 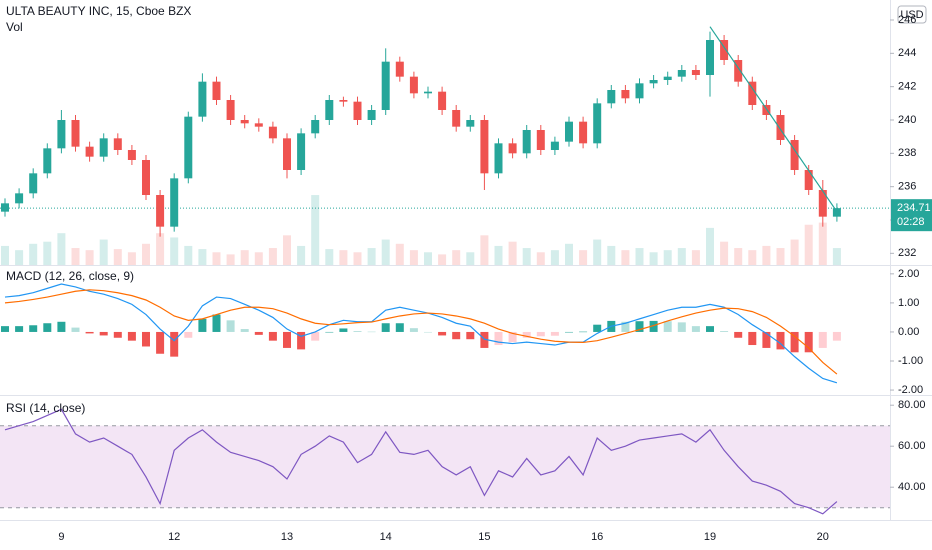 What do you see at coordinates (597, 537) in the screenshot?
I see `x-tick-label: 16` at bounding box center [597, 537].